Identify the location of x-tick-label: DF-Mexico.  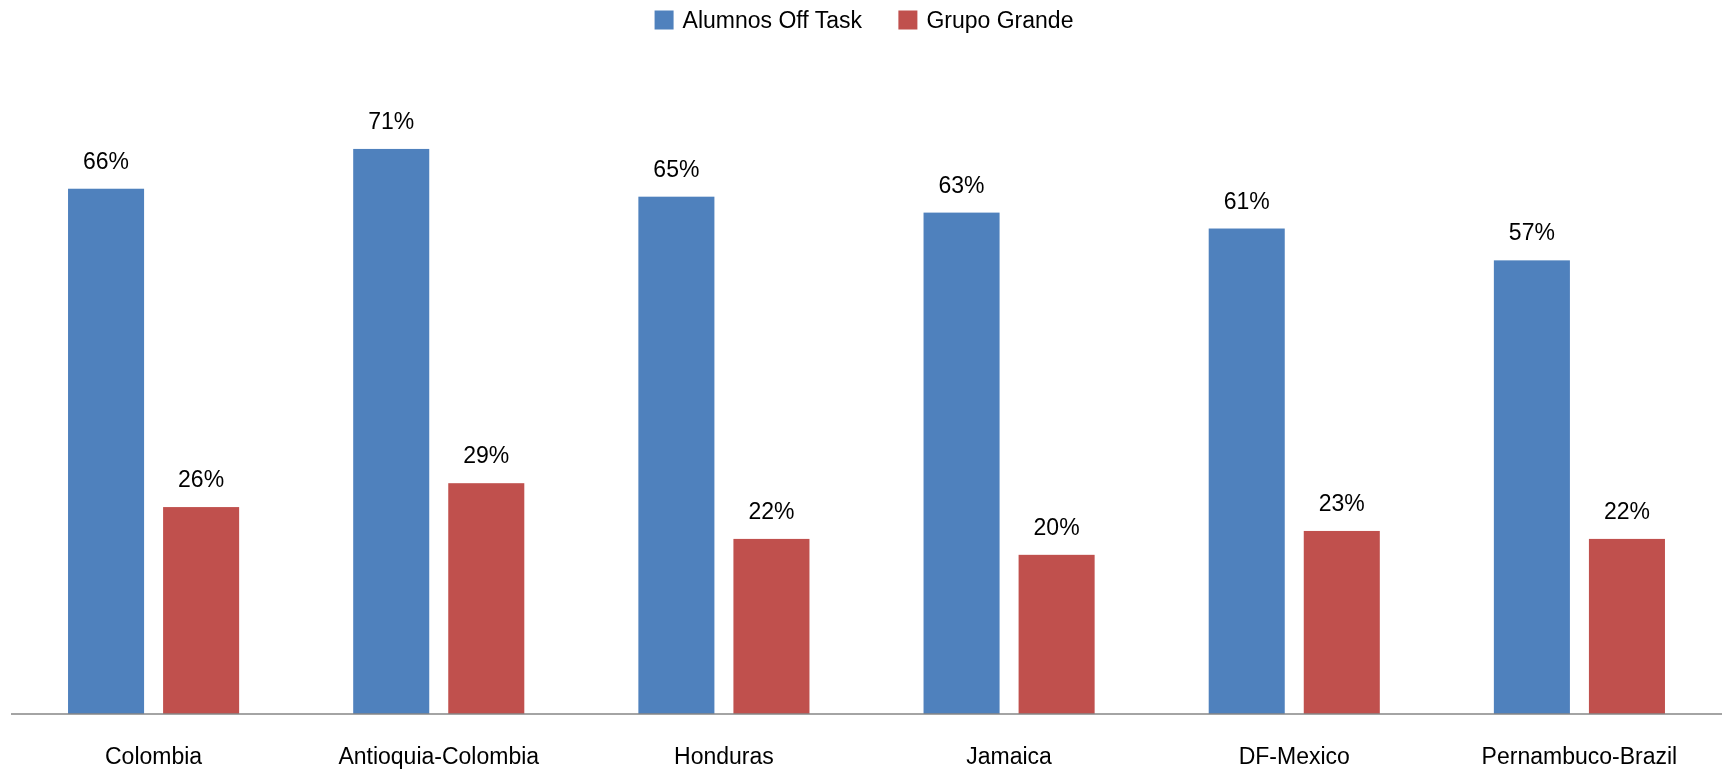
(1294, 756).